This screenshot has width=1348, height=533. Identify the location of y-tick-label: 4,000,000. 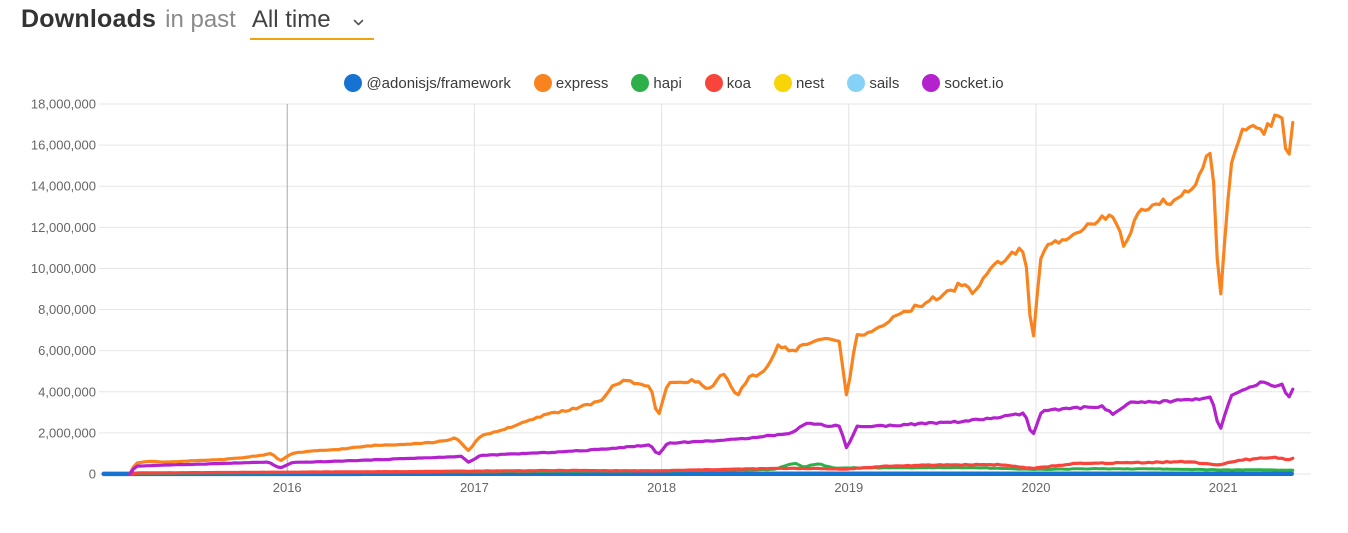
(67, 391).